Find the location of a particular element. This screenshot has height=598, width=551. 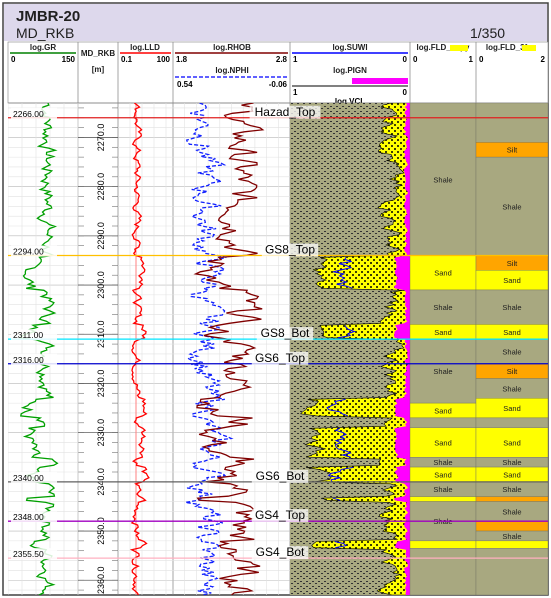

vcl-title: log.VCL is located at coordinates (350, 101).